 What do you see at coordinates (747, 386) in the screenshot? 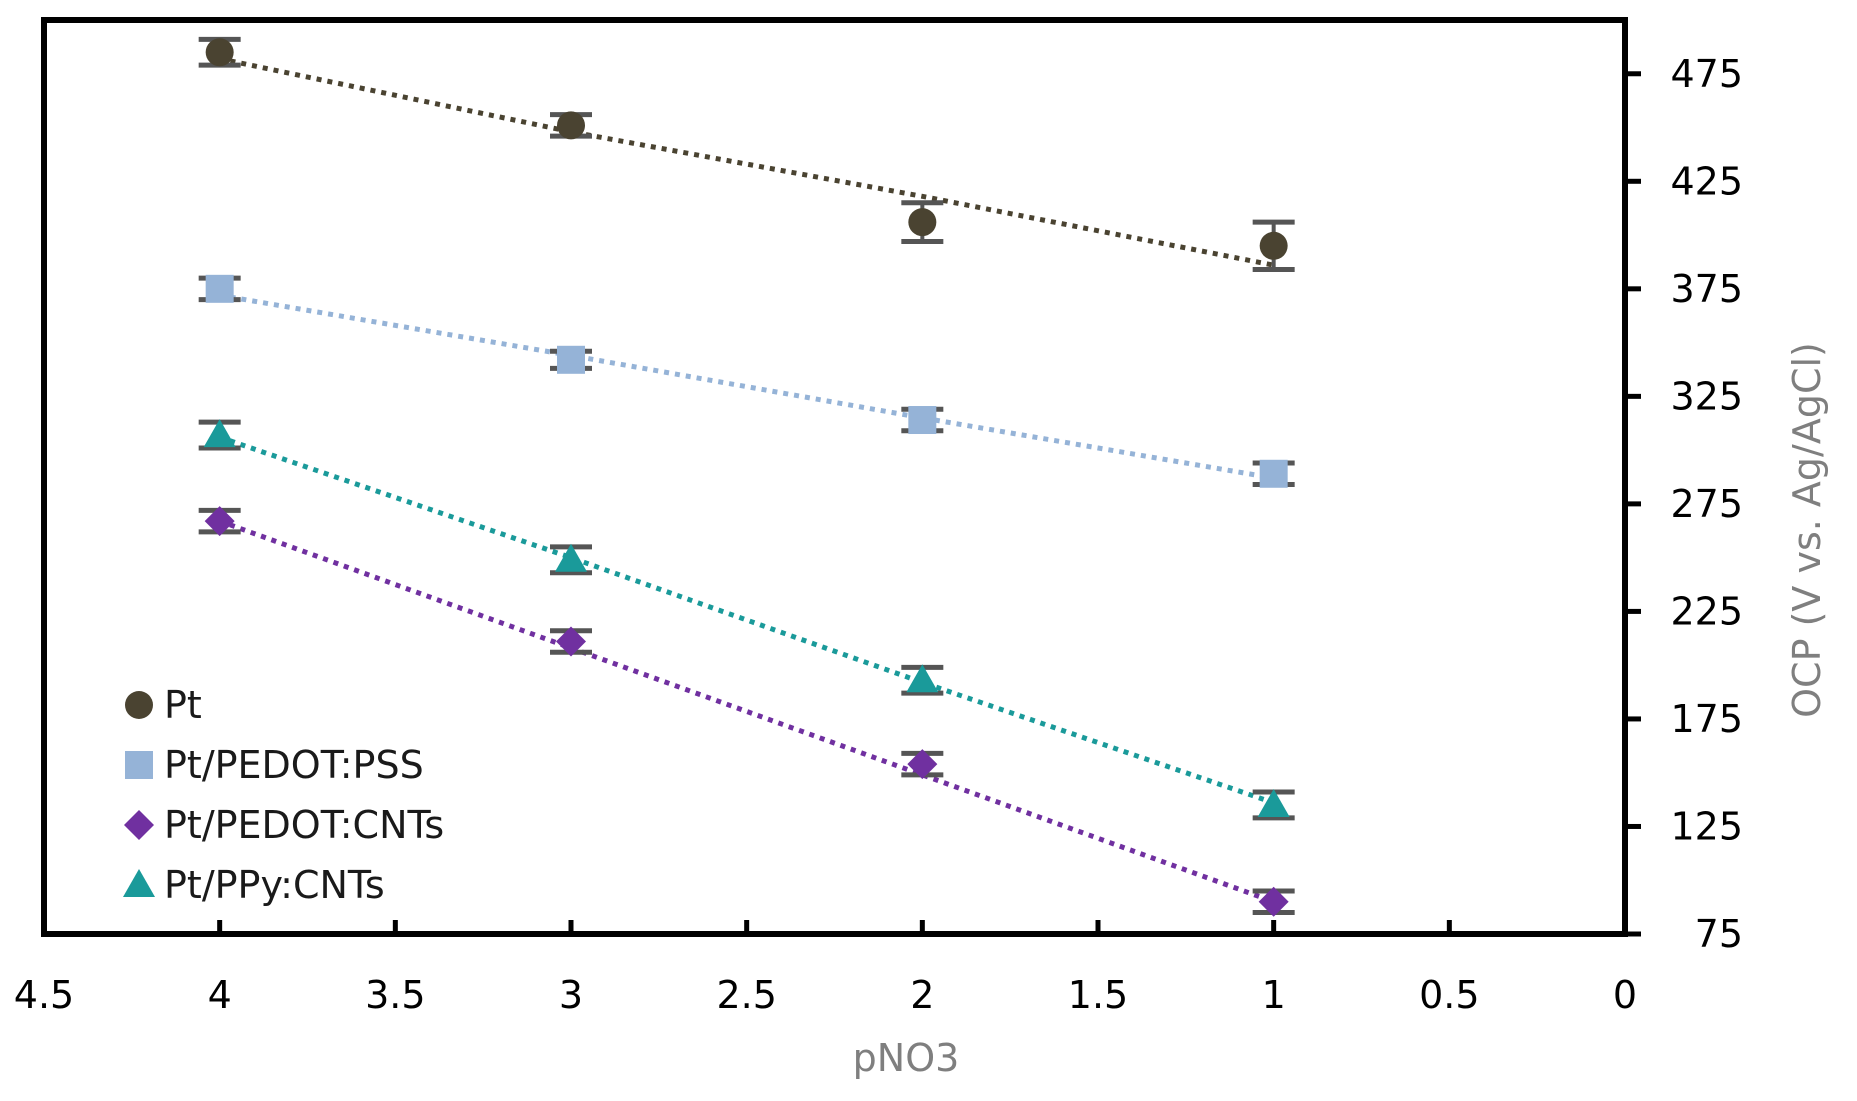
I see `trendline-pt-pedot-pss` at bounding box center [747, 386].